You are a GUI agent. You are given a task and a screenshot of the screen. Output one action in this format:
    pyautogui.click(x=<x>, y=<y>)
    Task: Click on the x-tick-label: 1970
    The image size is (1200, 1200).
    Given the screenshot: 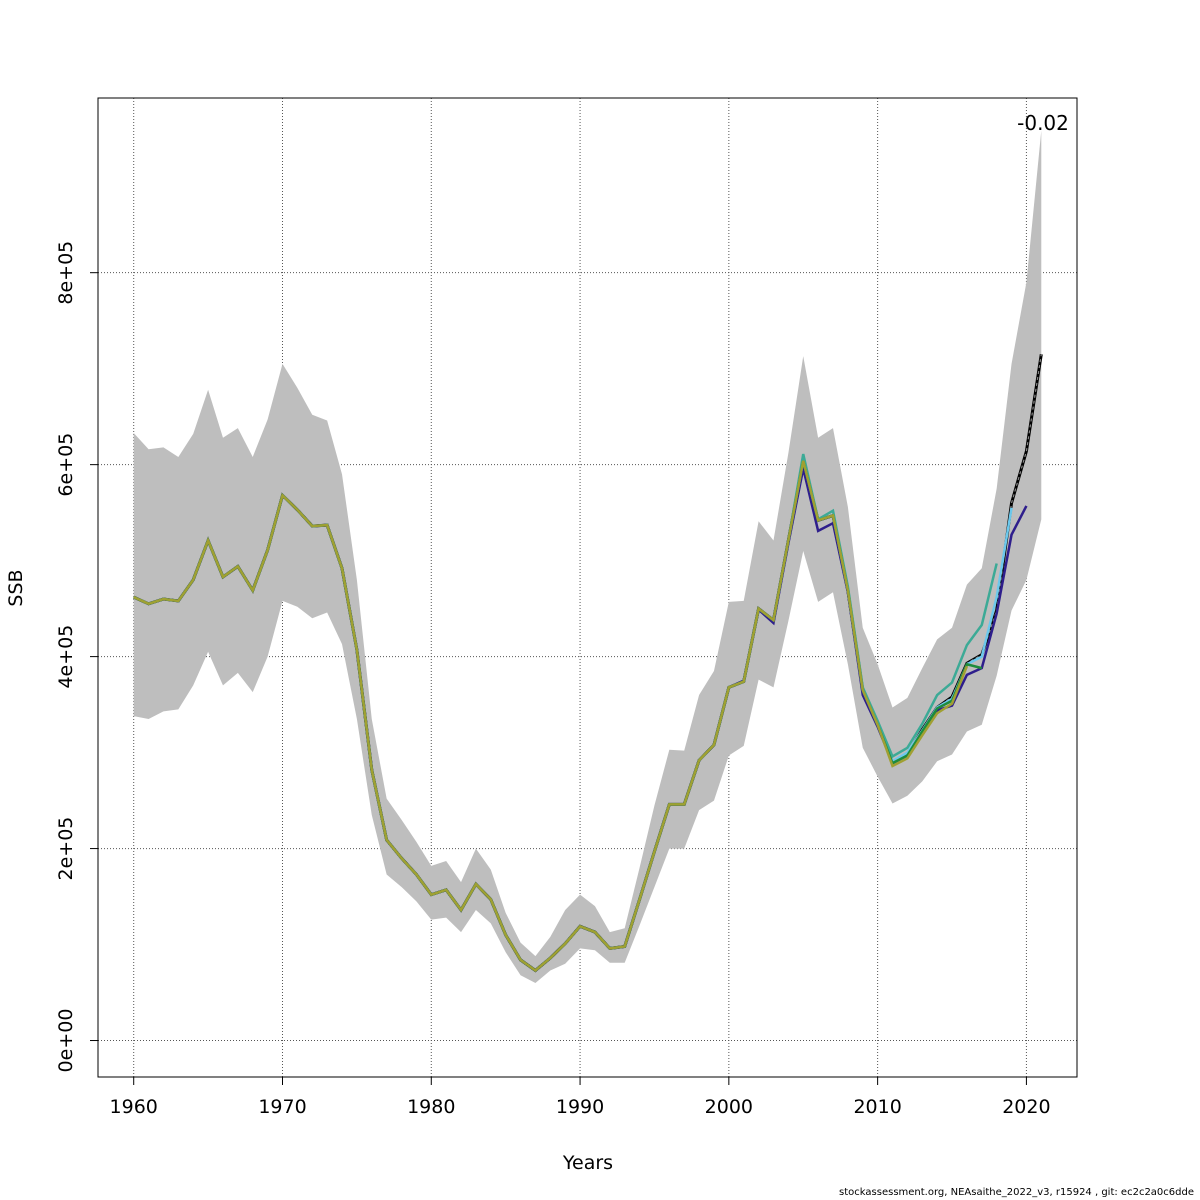 What is the action you would take?
    pyautogui.click(x=282, y=1107)
    